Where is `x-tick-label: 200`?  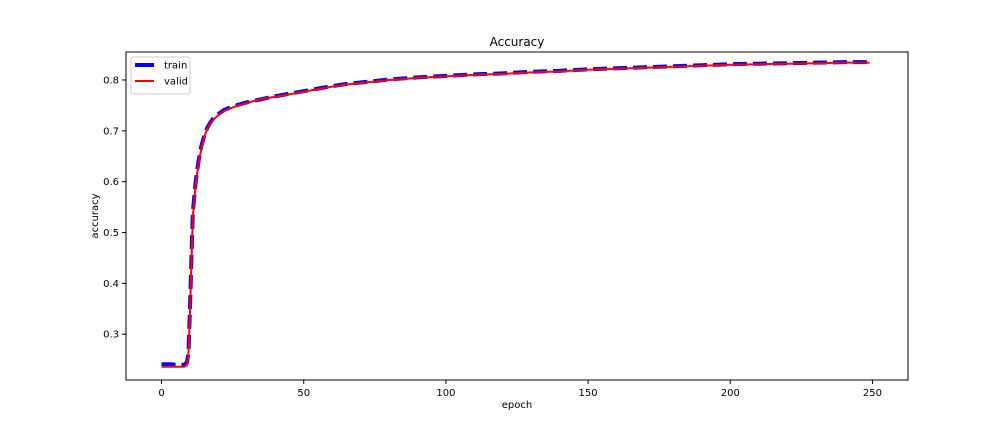 x-tick-label: 200 is located at coordinates (730, 393).